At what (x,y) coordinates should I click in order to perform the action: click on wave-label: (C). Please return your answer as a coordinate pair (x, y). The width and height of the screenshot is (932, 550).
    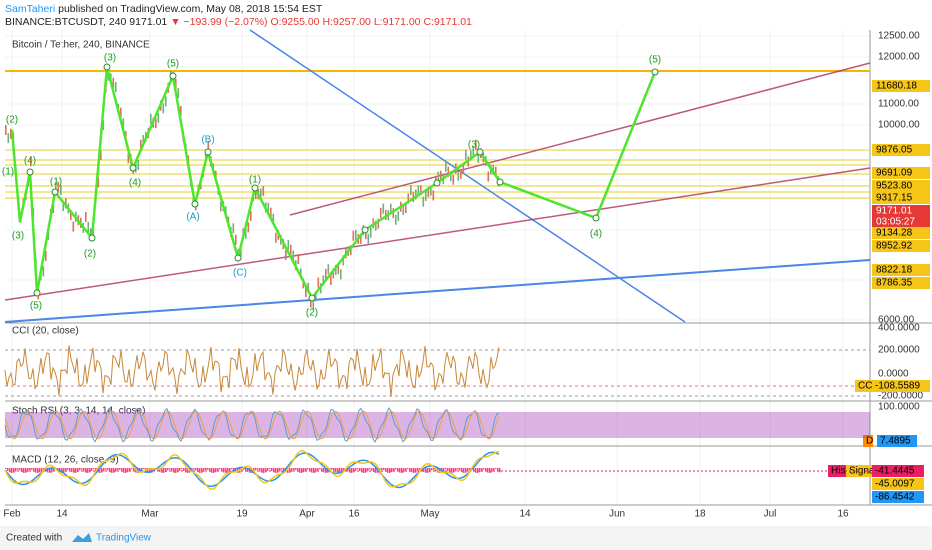
    Looking at the image, I should click on (240, 273).